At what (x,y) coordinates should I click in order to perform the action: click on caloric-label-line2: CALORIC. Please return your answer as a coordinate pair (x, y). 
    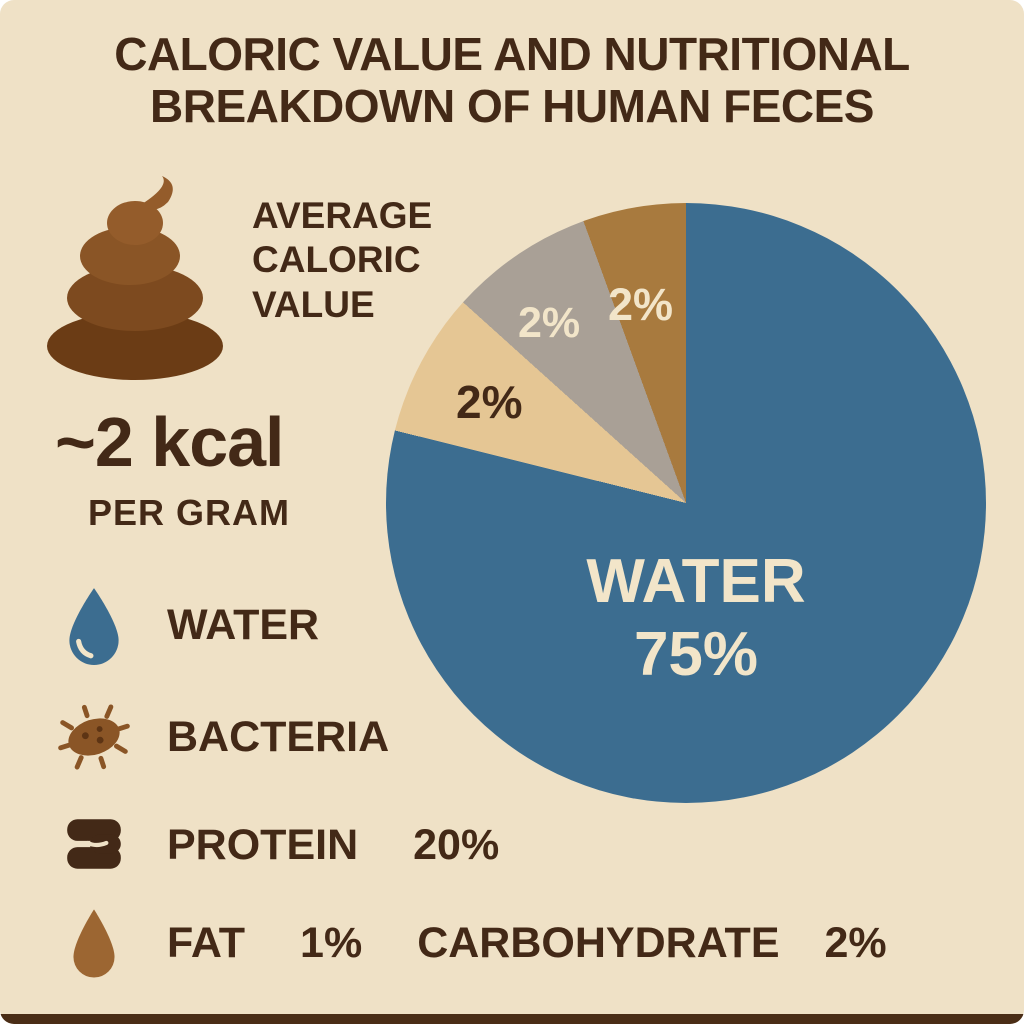
    Looking at the image, I should click on (336, 260).